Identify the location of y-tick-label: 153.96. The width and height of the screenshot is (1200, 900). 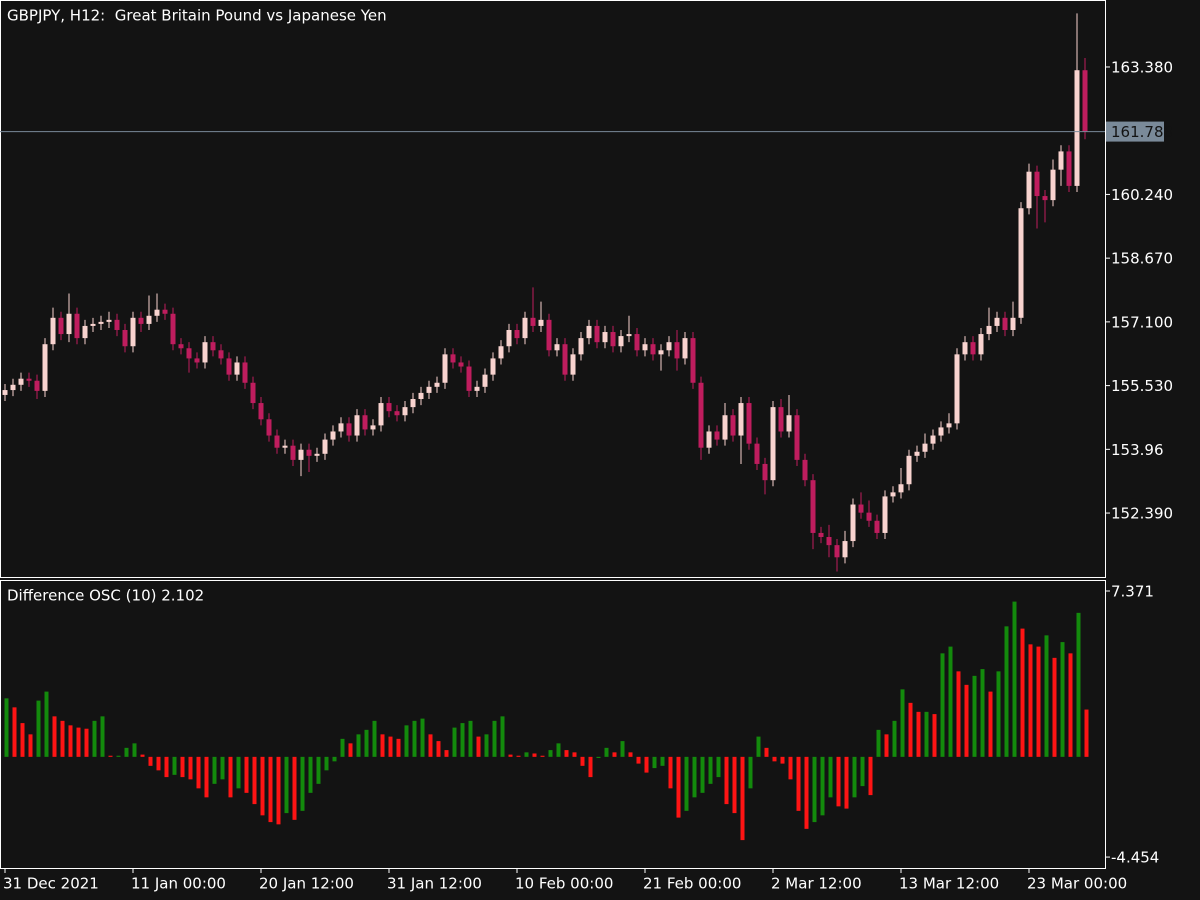
(1137, 450).